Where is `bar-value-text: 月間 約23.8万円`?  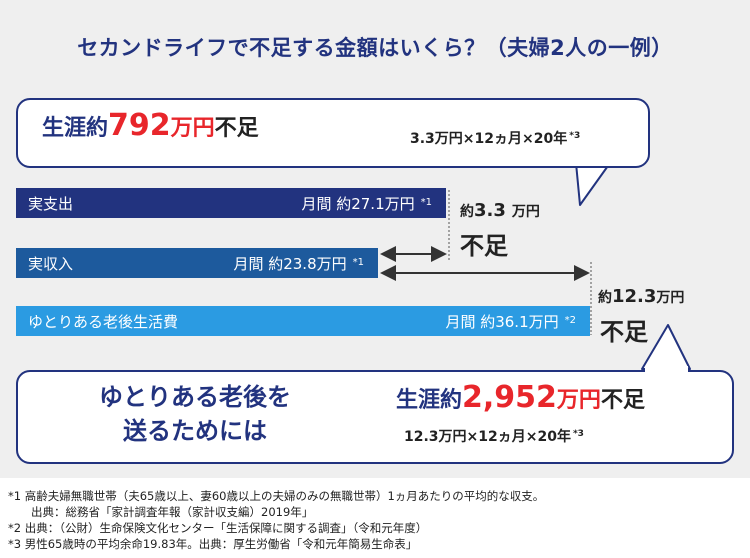
bar-value-text: 月間 約23.8万円 is located at coordinates (290, 263).